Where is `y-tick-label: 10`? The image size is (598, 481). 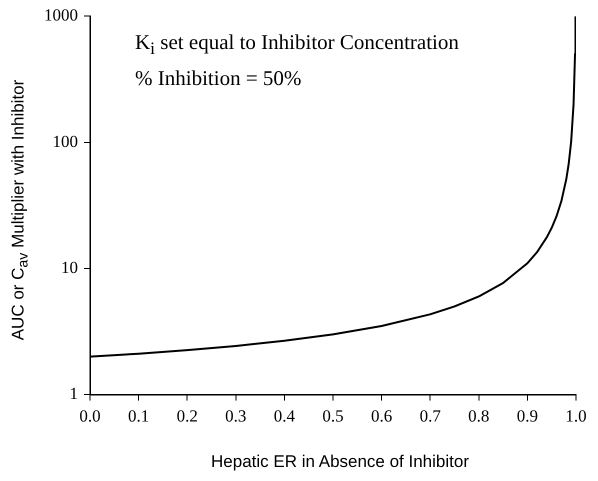 y-tick-label: 10 is located at coordinates (69, 267).